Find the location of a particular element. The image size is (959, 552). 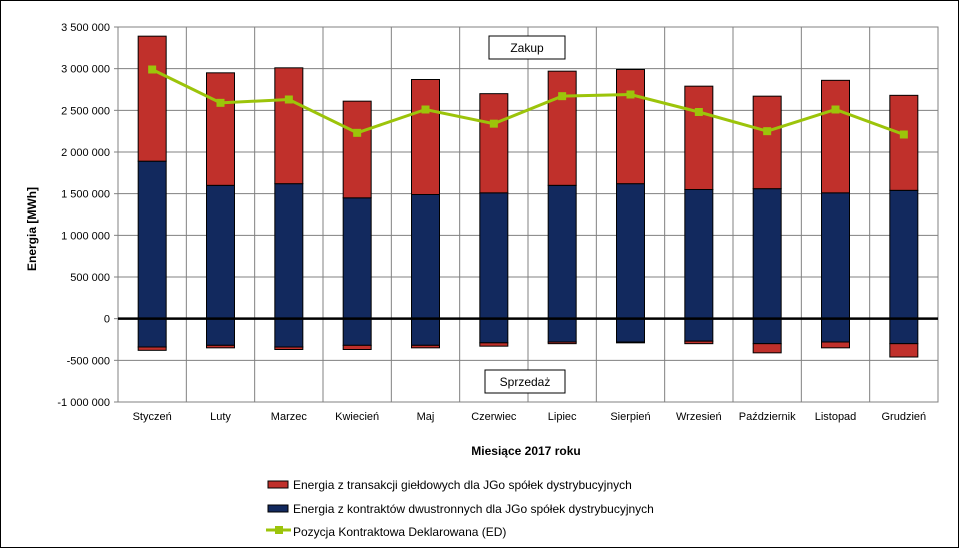

y-tick-label: -1 000 000 is located at coordinates (83, 403).